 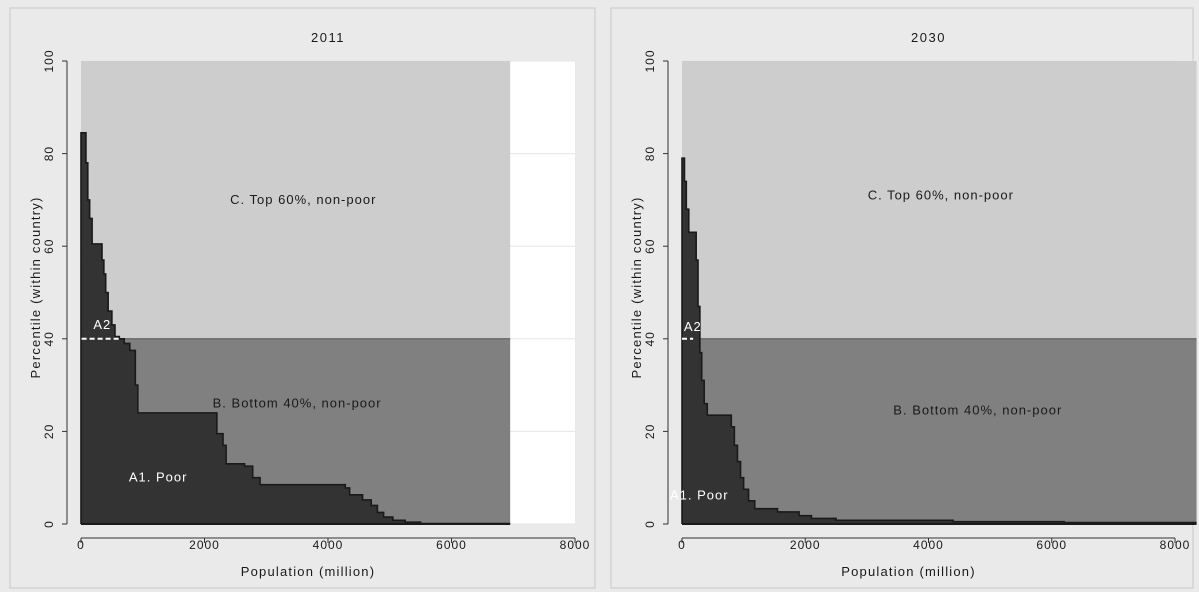 What do you see at coordinates (928, 37) in the screenshot?
I see `panel-title: 2030` at bounding box center [928, 37].